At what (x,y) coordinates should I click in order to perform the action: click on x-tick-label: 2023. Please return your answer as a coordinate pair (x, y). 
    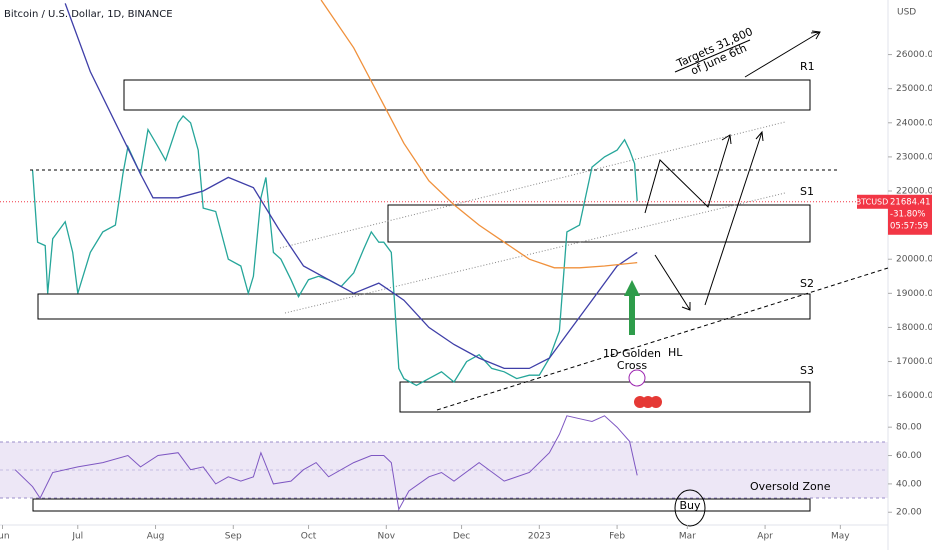
    Looking at the image, I should click on (539, 537).